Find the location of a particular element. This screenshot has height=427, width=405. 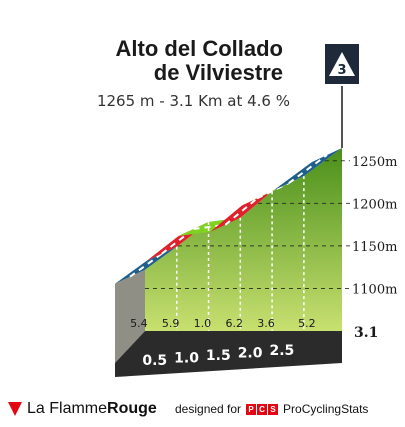

km-droplines is located at coordinates (240, 253).